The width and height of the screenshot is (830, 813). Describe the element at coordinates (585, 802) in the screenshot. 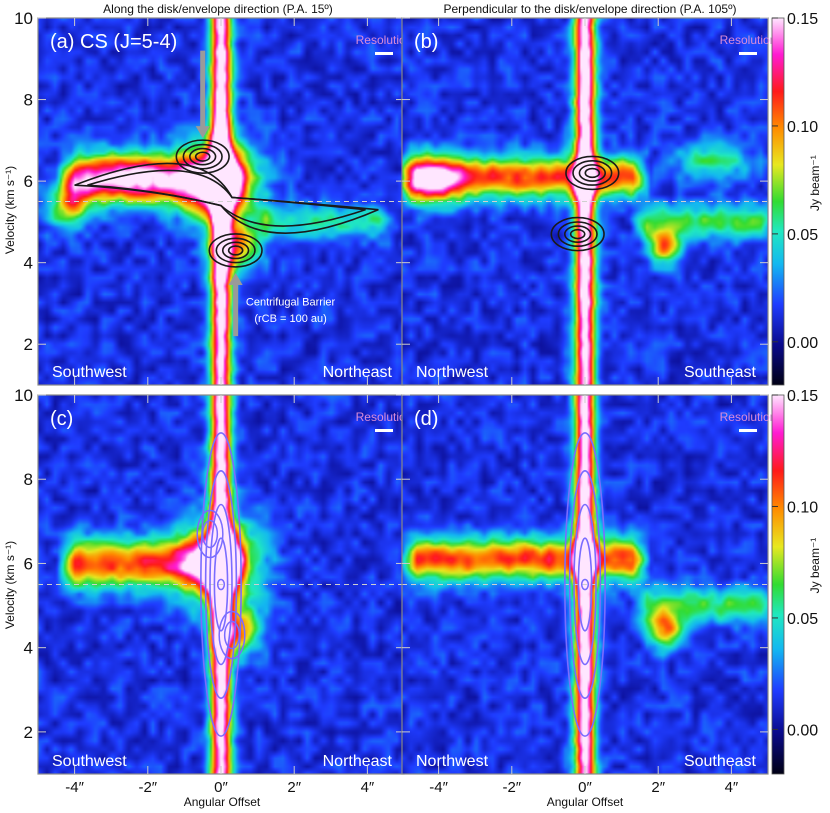

I see `x-axis-label-right: Angular Offset` at that location.